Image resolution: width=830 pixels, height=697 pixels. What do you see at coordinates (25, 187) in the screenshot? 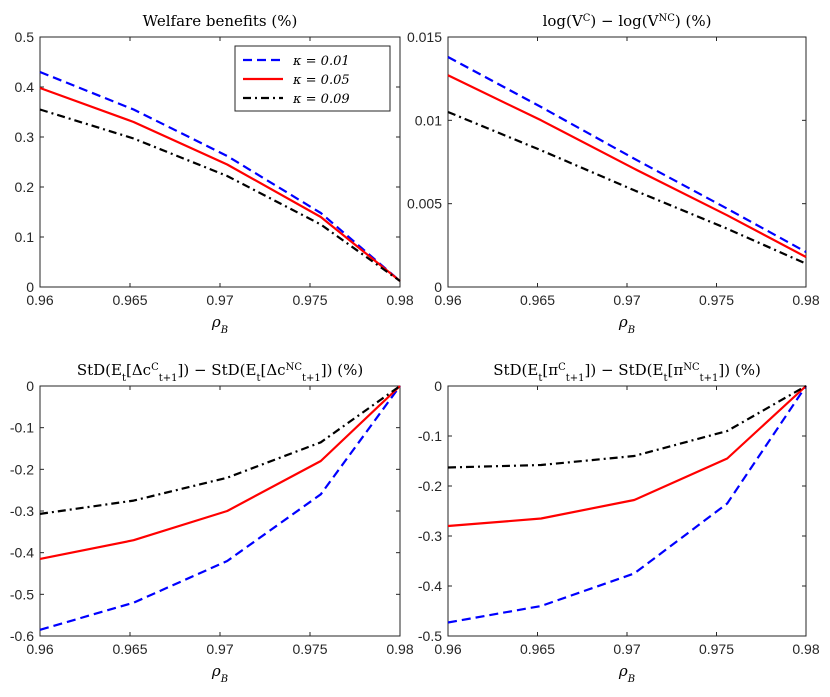
I see `y-tick-label: 0.2` at bounding box center [25, 187].